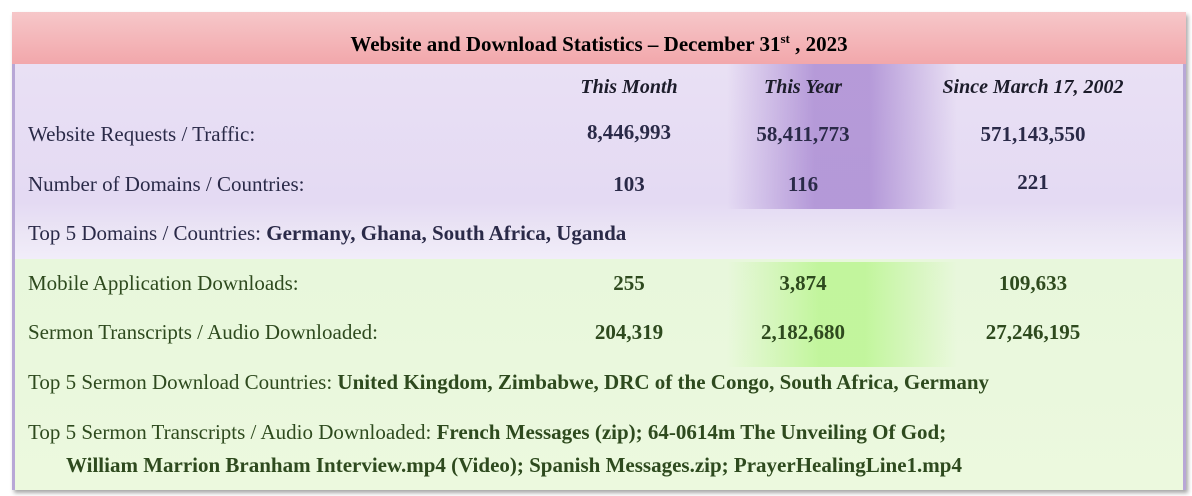  Describe the element at coordinates (803, 87) in the screenshot. I see `column-header-this-year: This Year` at that location.